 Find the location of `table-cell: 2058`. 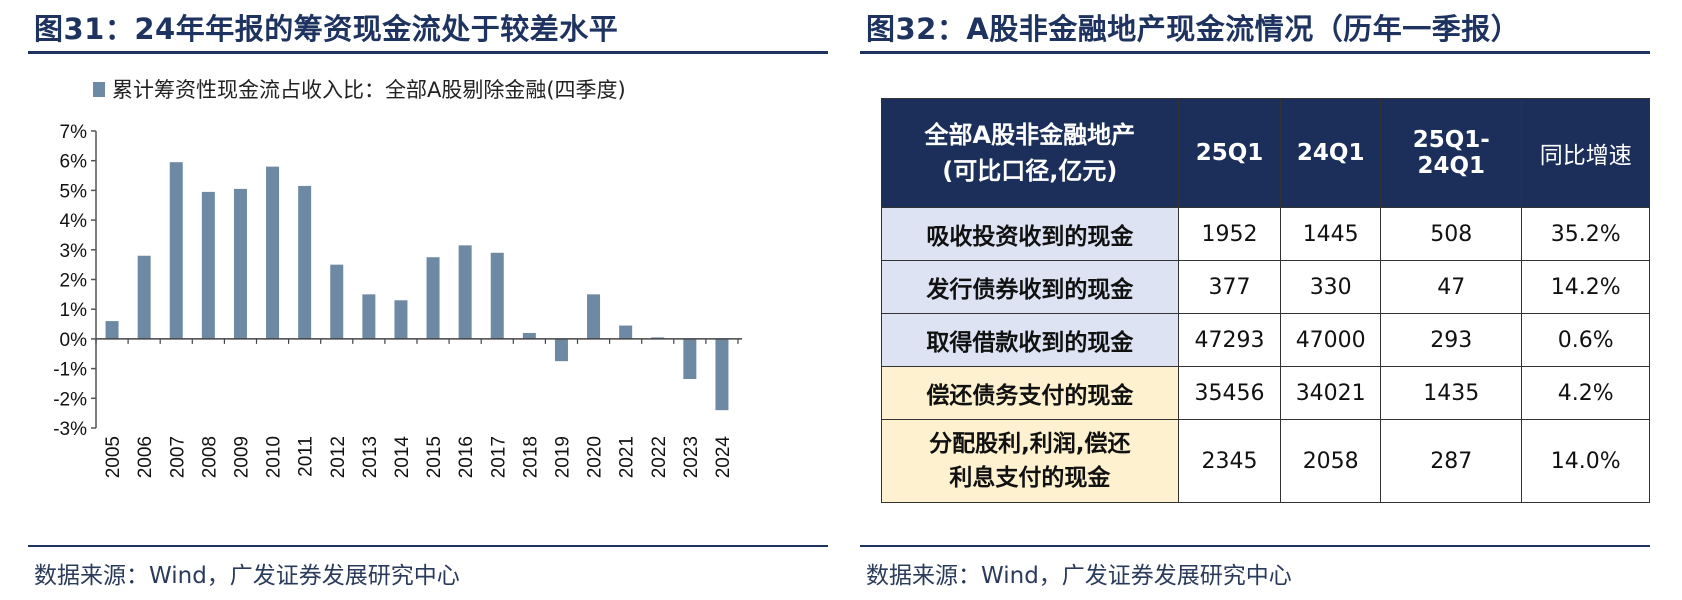

table-cell: 2058 is located at coordinates (1331, 461).